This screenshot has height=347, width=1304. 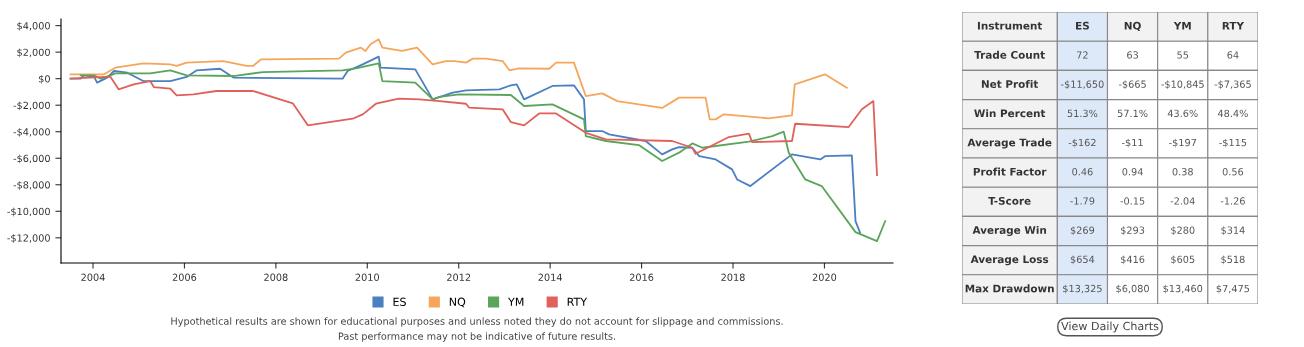 I want to click on text: $293, so click(x=1133, y=231).